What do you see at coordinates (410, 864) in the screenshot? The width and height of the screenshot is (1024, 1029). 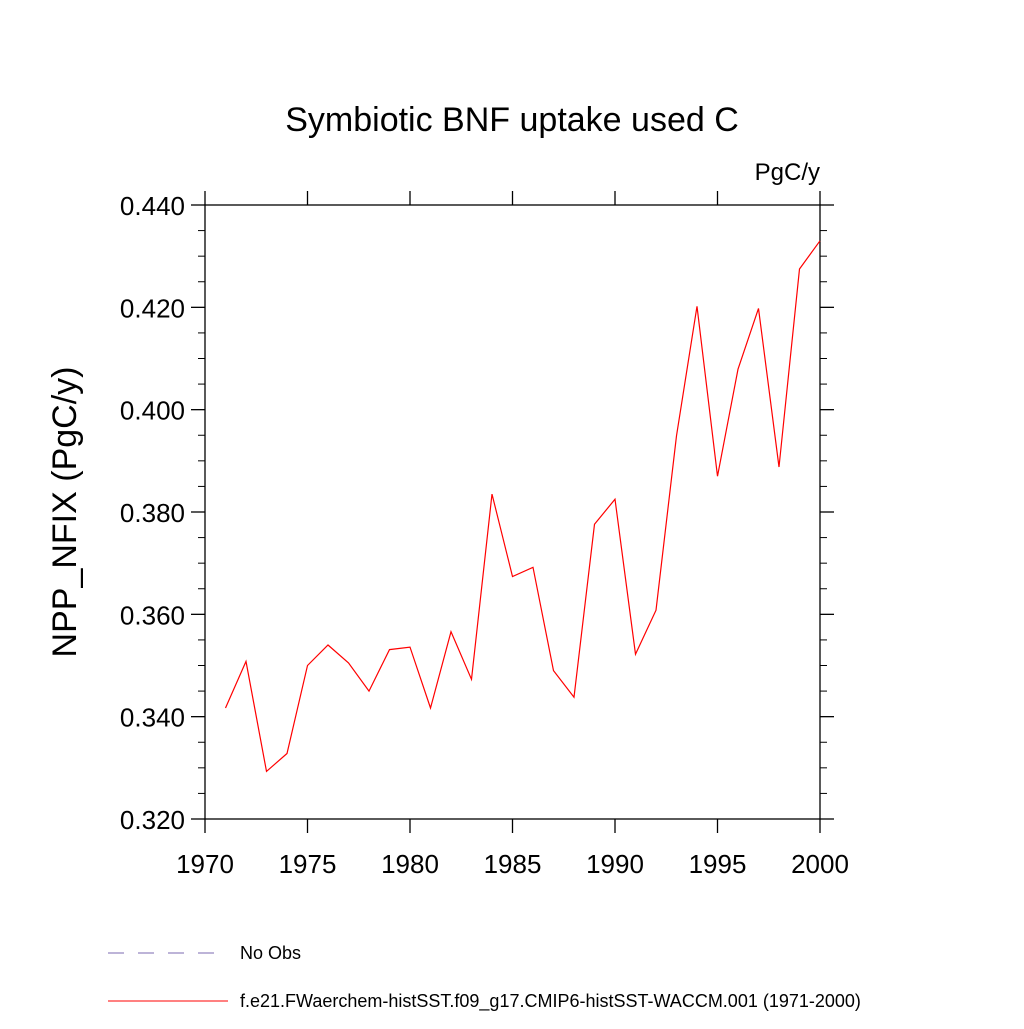 I see `x-tick-label: 1980` at bounding box center [410, 864].